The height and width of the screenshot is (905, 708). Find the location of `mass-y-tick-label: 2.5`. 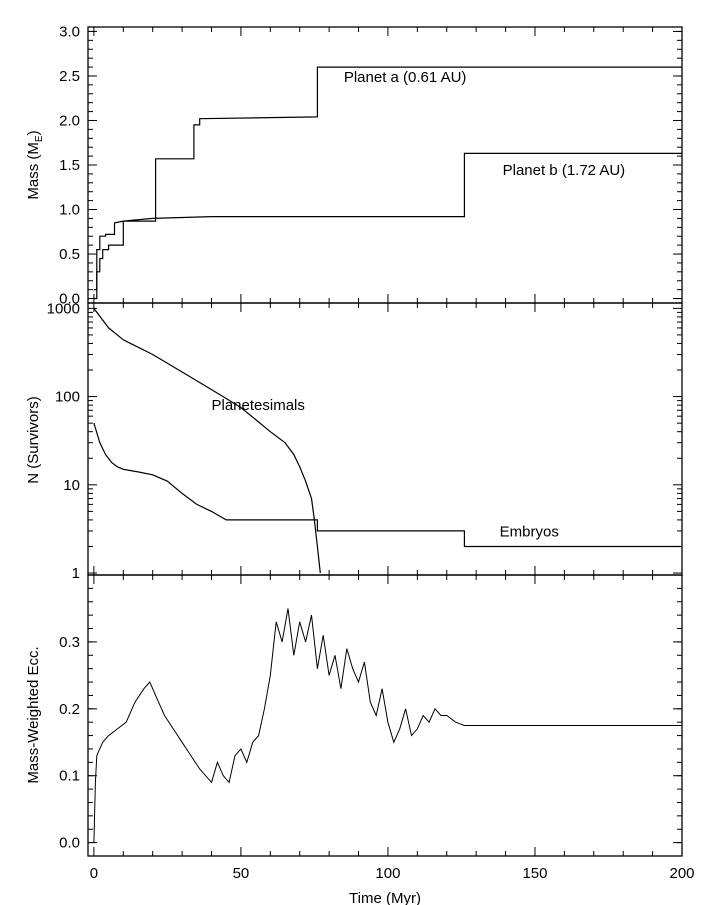

mass-y-tick-label: 2.5 is located at coordinates (69, 76).